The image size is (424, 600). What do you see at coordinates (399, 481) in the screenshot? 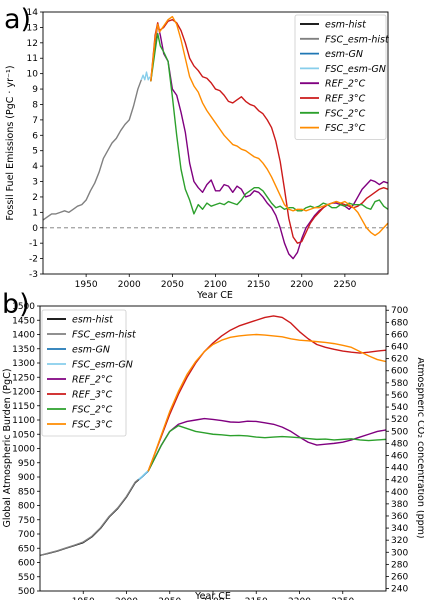
I see `right-y-tick-label: 420` at bounding box center [399, 481].